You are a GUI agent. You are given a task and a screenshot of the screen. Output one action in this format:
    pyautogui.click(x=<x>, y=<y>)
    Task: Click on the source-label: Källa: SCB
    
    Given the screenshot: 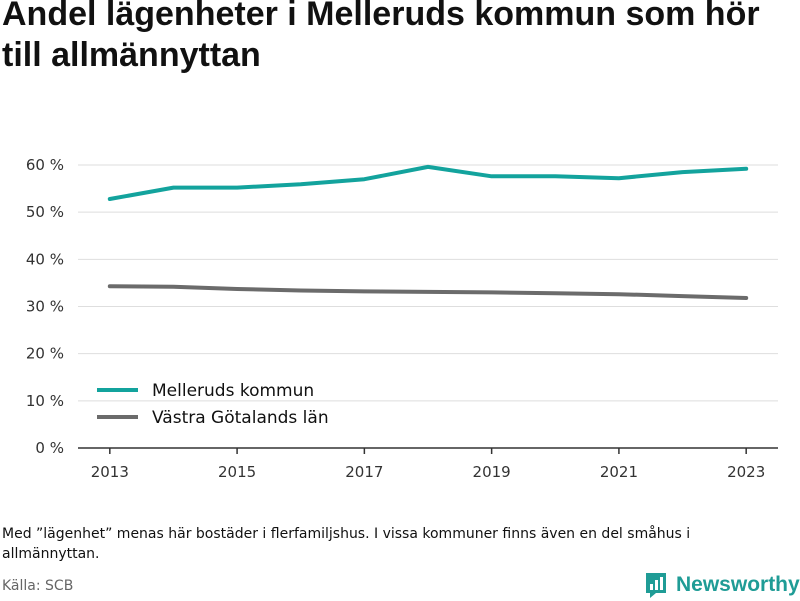 What is the action you would take?
    pyautogui.click(x=38, y=586)
    